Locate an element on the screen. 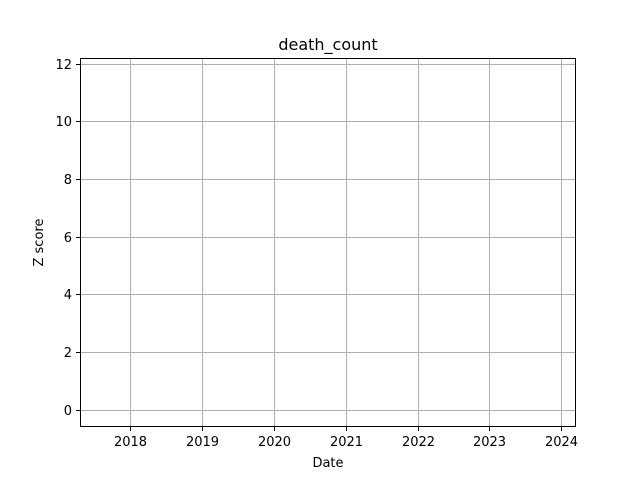 Image resolution: width=640 pixels, height=480 pixels. y-tick-label: 6 is located at coordinates (68, 238).